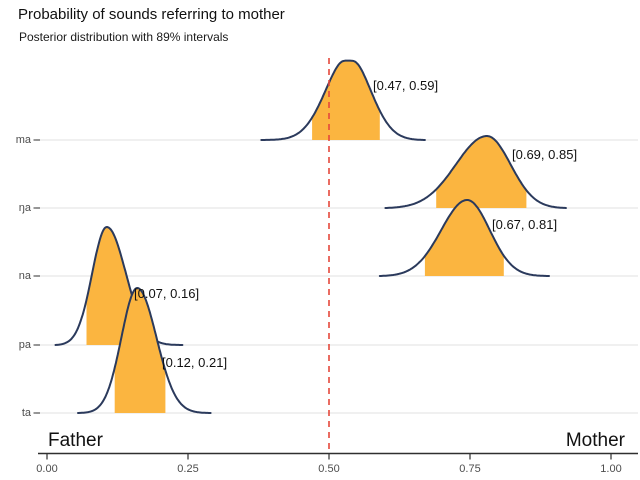  Describe the element at coordinates (188, 469) in the screenshot. I see `x-tick-label-025: 0.25` at that location.